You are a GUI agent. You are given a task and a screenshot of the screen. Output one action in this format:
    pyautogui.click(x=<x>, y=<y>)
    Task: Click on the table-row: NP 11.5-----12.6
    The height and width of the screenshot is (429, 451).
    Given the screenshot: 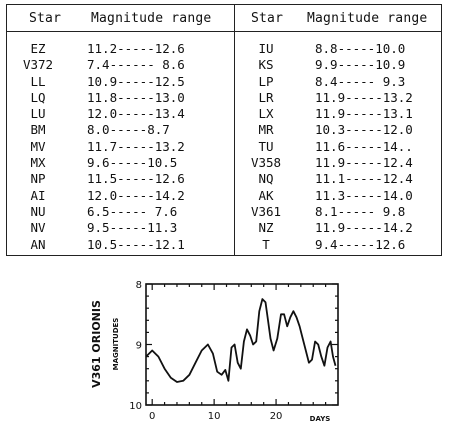 What is the action you would take?
    pyautogui.click(x=121, y=179)
    